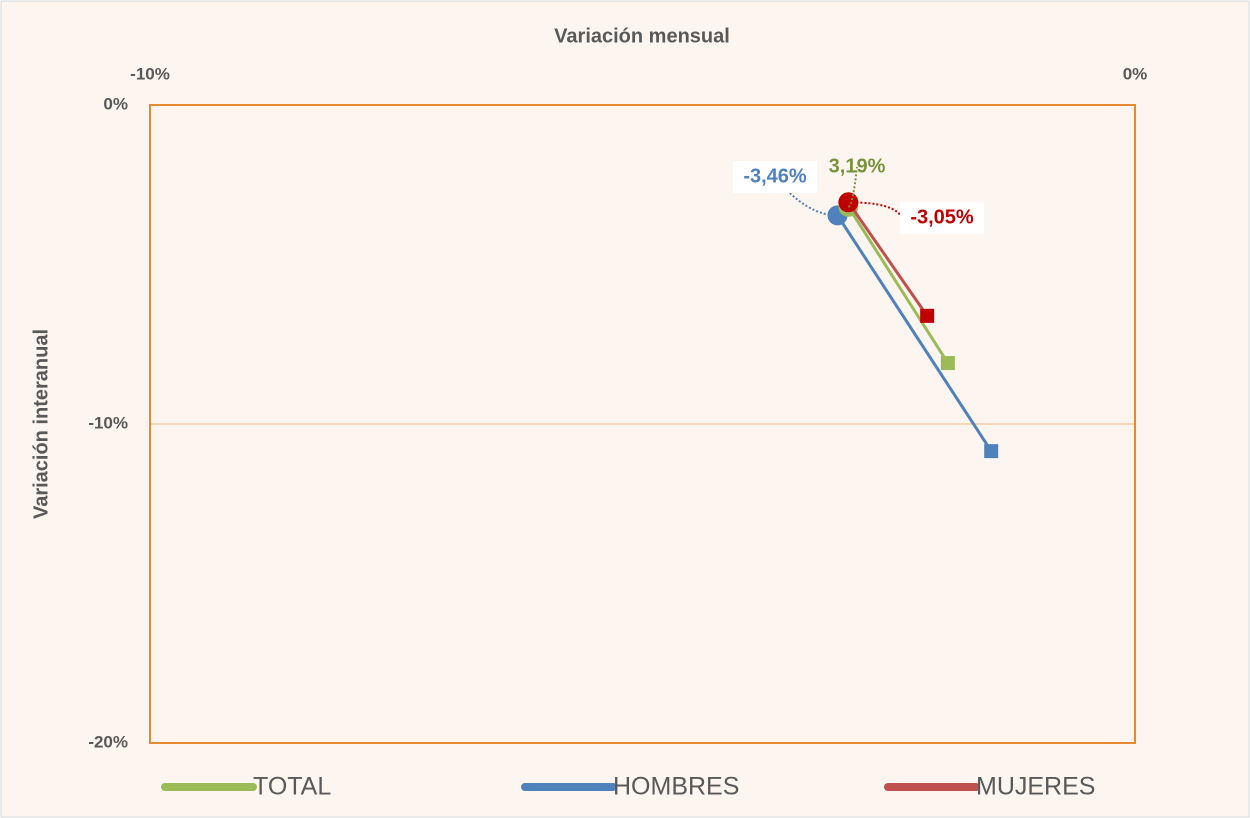 The height and width of the screenshot is (818, 1250). I want to click on data-label: -3,46%, so click(775, 176).